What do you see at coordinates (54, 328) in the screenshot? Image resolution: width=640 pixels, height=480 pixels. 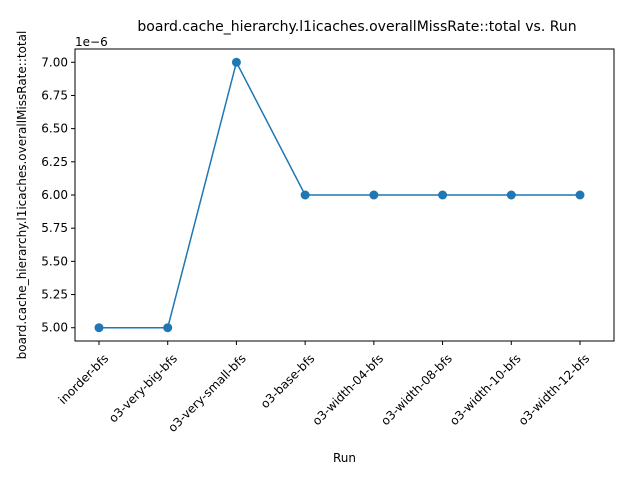 I see `y-tick-label: 5.00` at bounding box center [54, 328].